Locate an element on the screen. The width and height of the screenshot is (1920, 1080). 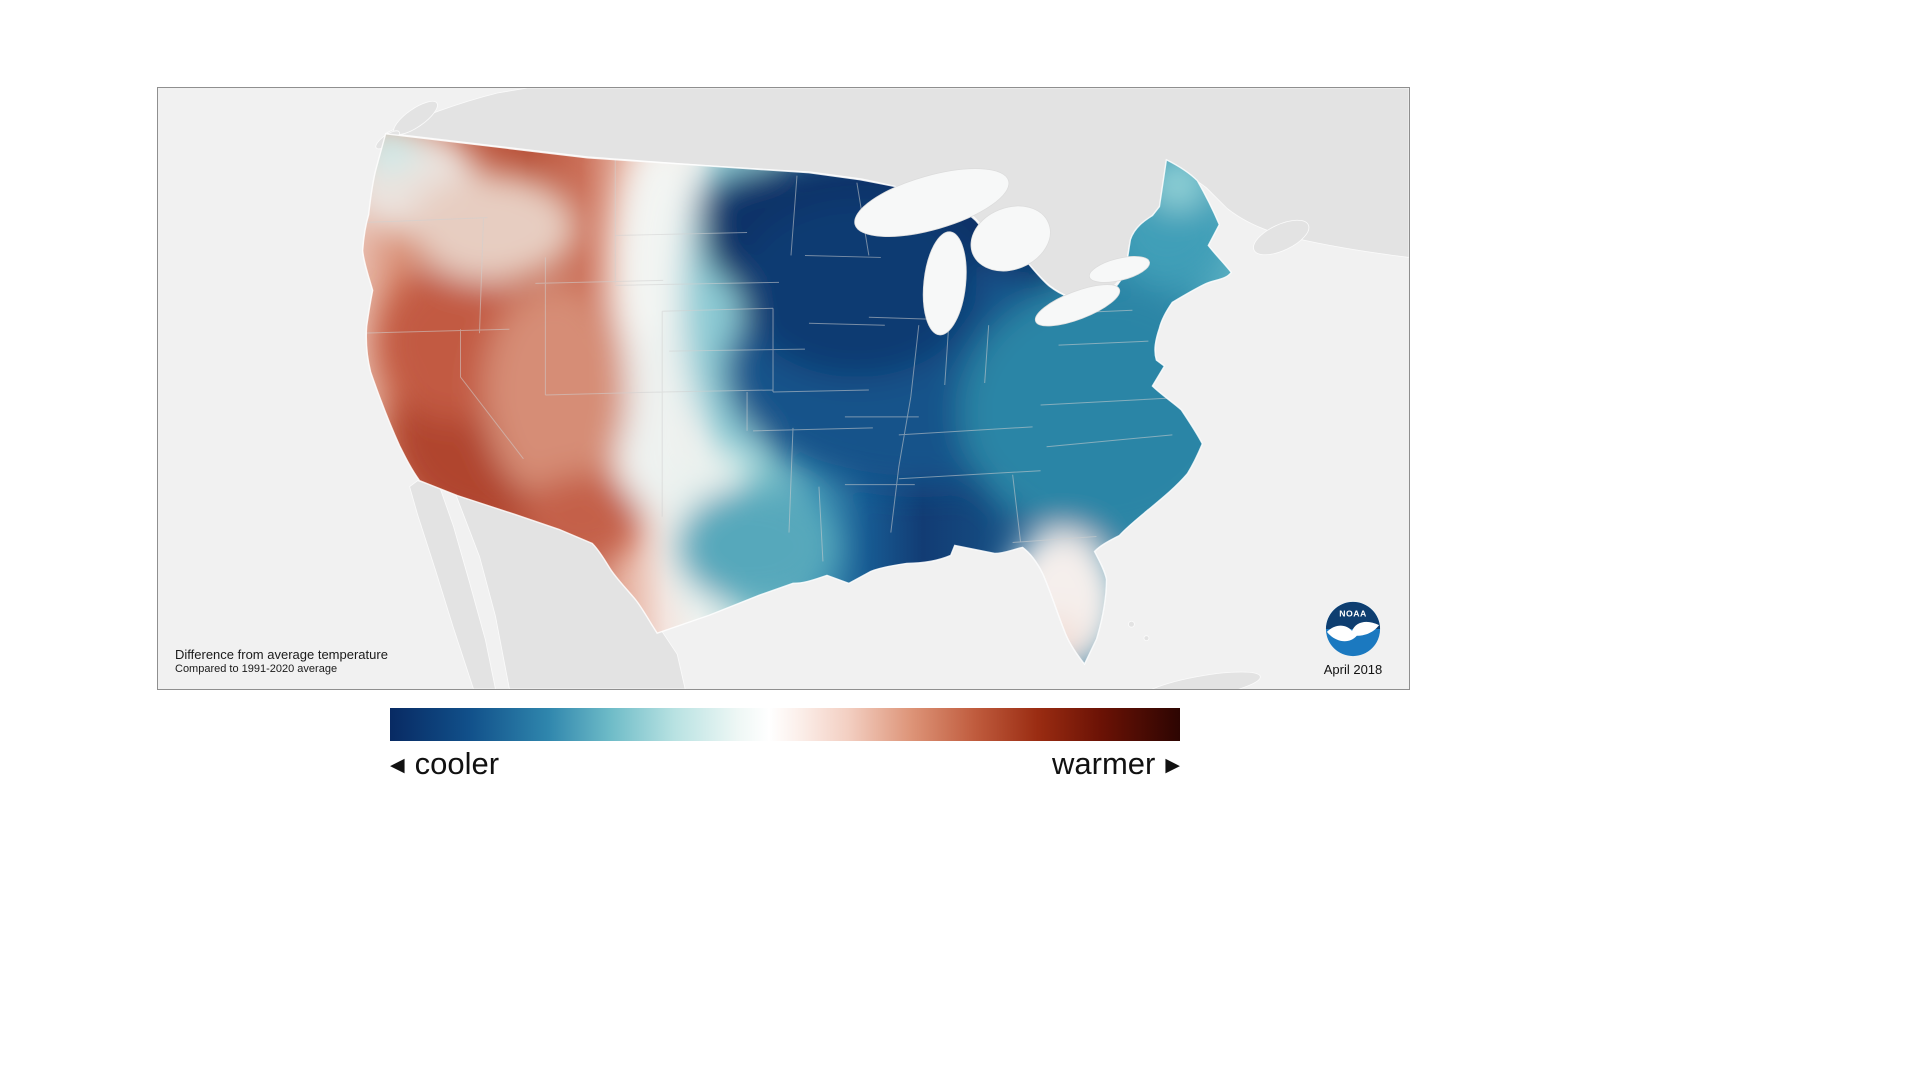
bahamas-island is located at coordinates (1131, 624).